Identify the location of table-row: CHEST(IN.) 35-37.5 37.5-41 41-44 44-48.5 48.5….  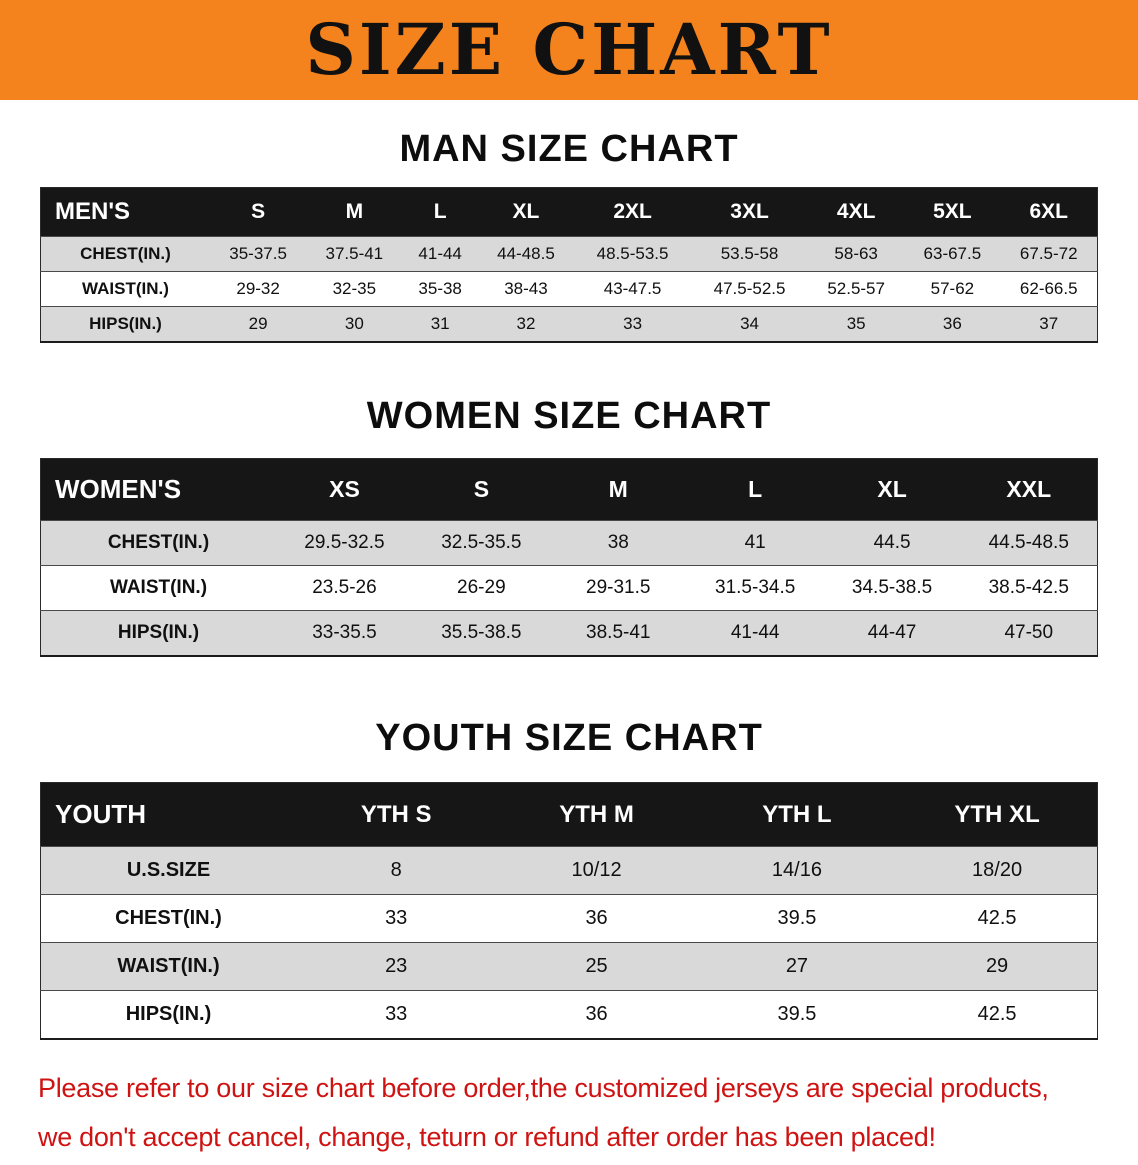
(569, 254).